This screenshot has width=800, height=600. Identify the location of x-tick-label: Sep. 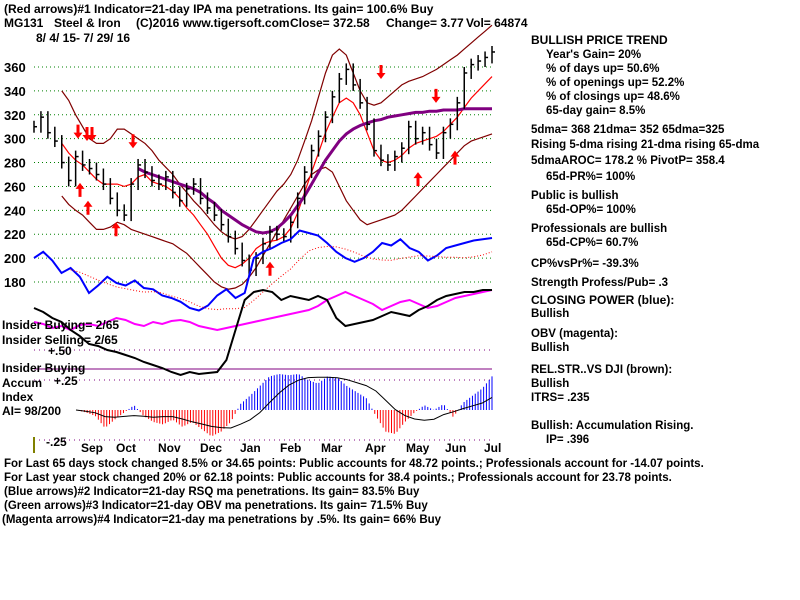
(92, 448).